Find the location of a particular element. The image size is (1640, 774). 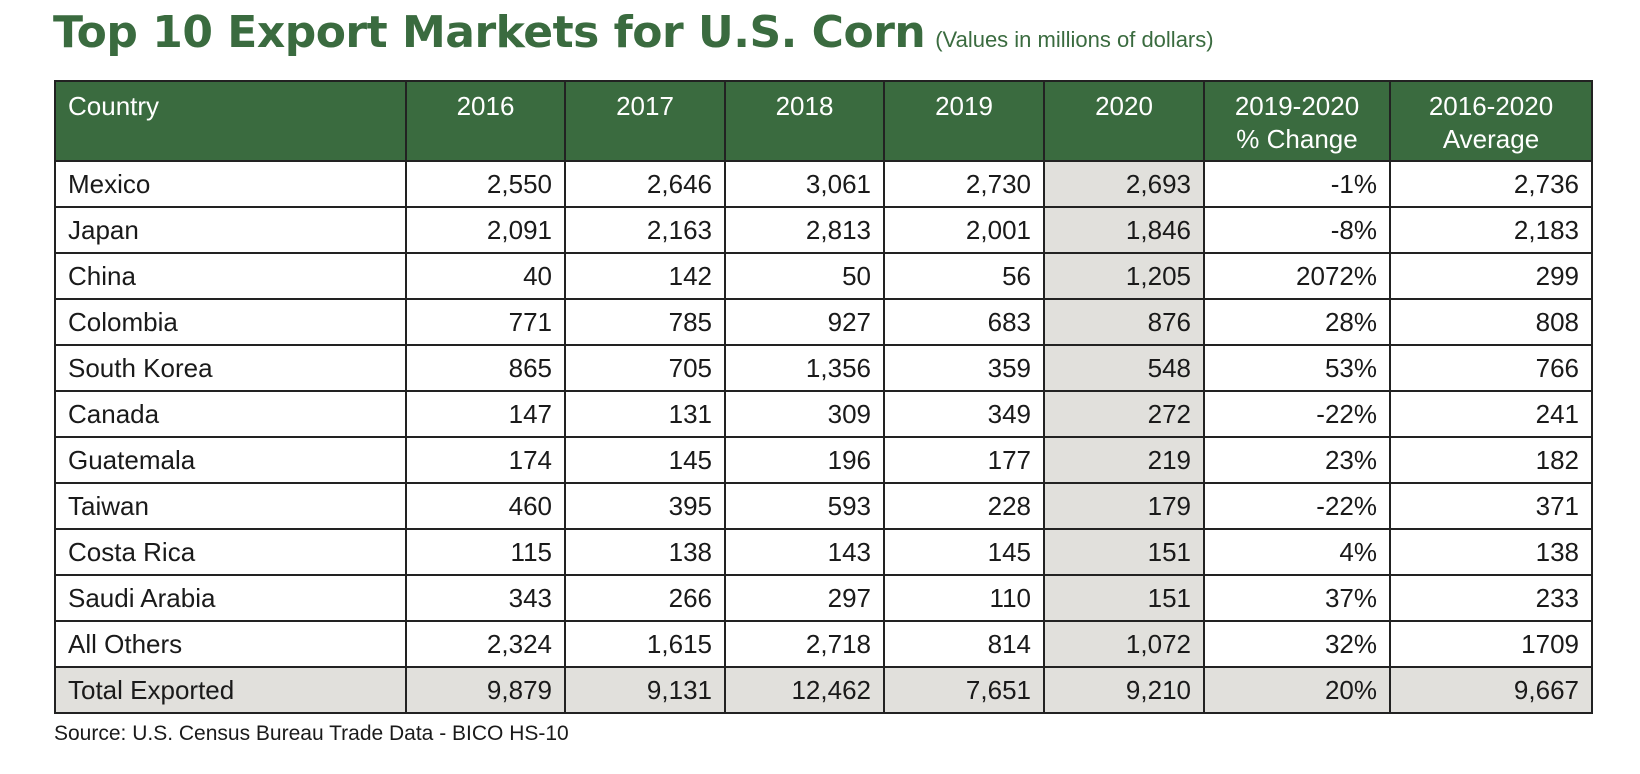

cell-average: 766 is located at coordinates (1491, 368).